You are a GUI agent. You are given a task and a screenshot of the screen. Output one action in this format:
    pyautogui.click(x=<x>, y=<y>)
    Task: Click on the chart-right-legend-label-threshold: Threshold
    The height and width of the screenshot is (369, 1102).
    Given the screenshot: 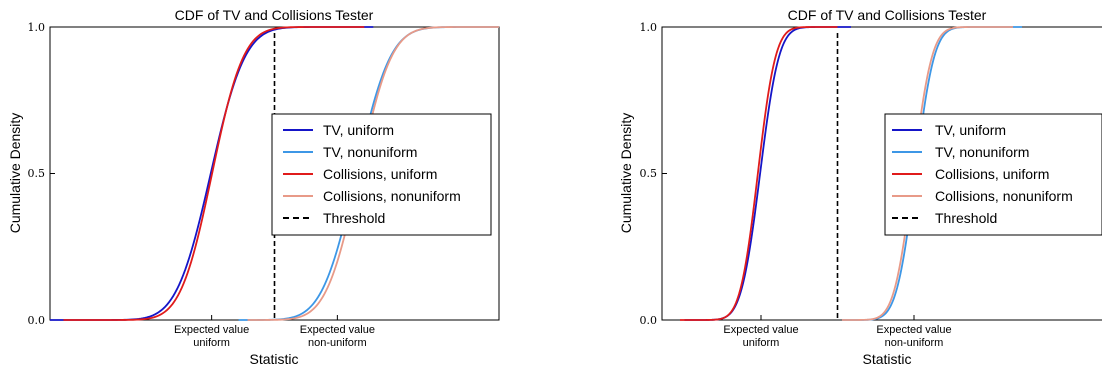 What is the action you would take?
    pyautogui.click(x=966, y=218)
    